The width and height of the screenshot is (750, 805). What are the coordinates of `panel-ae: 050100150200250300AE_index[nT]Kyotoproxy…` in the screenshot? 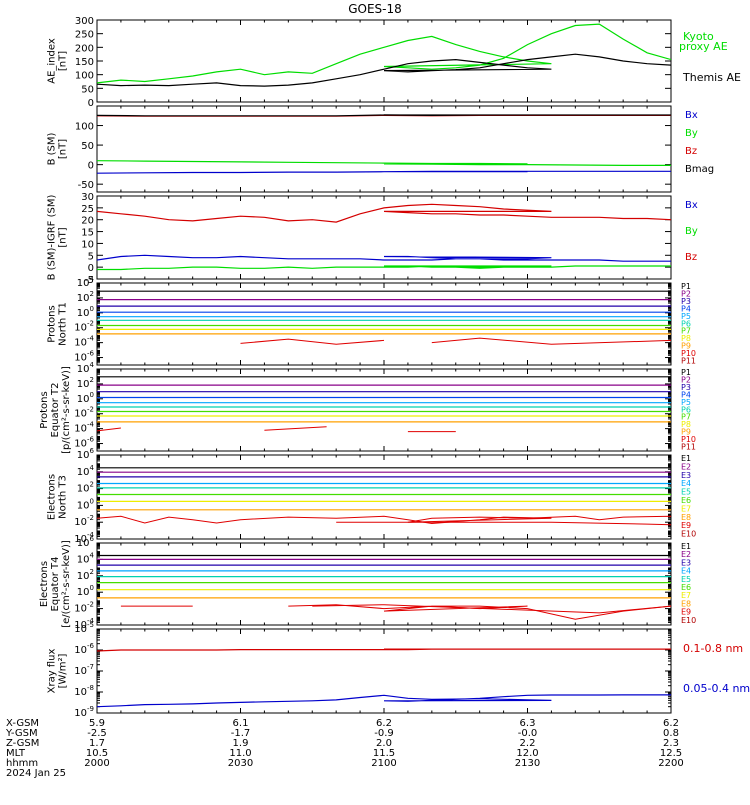 It's located at (398, 62).